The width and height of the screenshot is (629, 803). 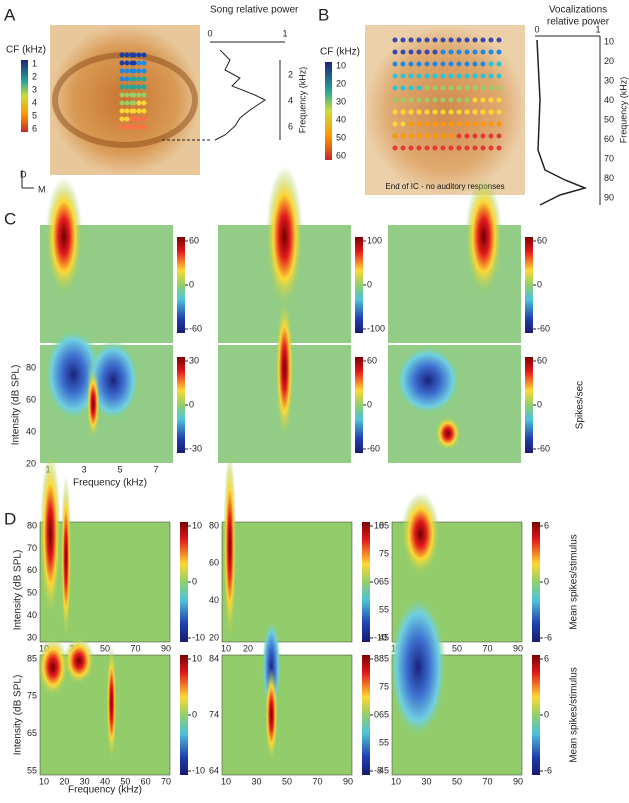 I want to click on power-trace, so click(x=240, y=95).